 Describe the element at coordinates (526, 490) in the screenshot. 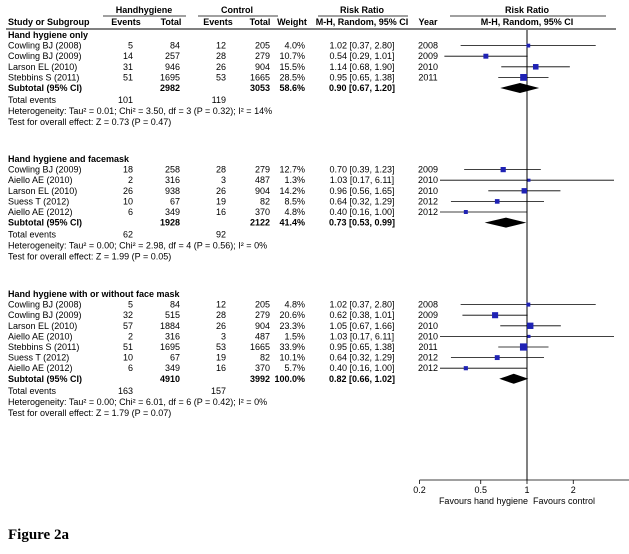

I see `x-tick-label: 1` at that location.